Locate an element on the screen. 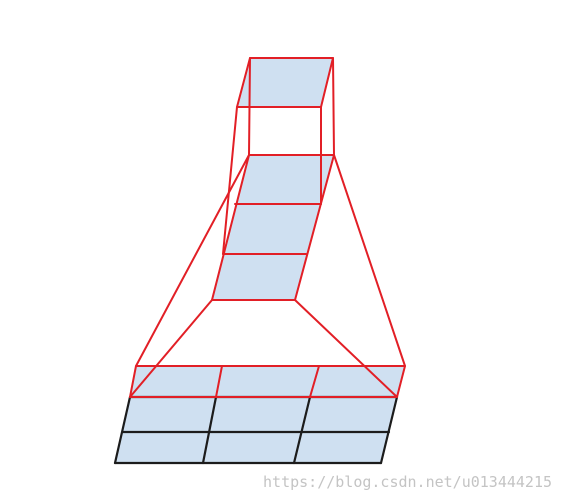 The height and width of the screenshot is (501, 563). frustum-line-right-inner is located at coordinates (346, 348).